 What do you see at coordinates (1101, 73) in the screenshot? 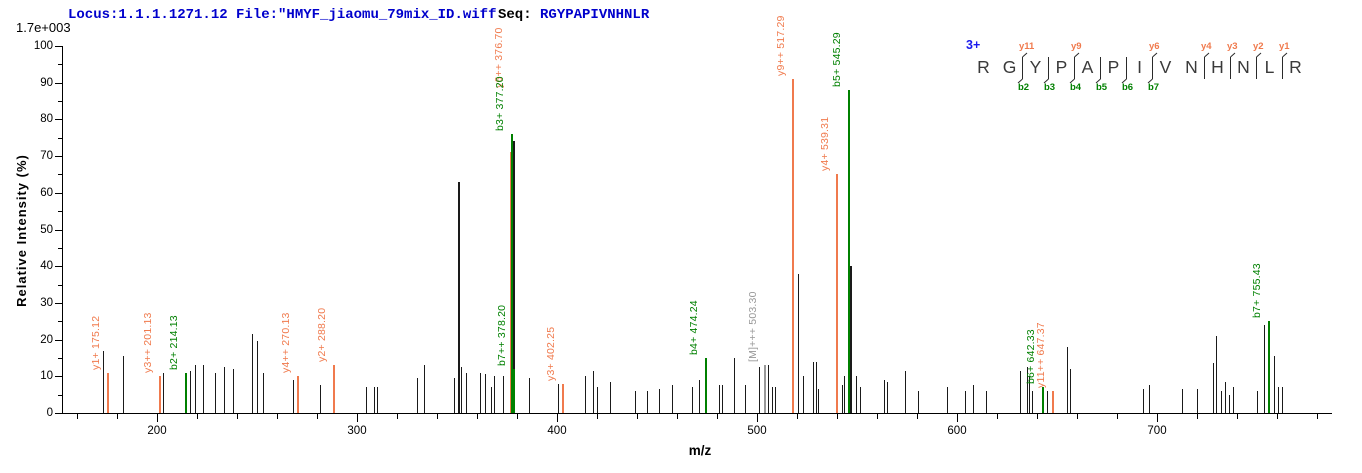
I see `cleavage-gap: b5` at bounding box center [1101, 73].